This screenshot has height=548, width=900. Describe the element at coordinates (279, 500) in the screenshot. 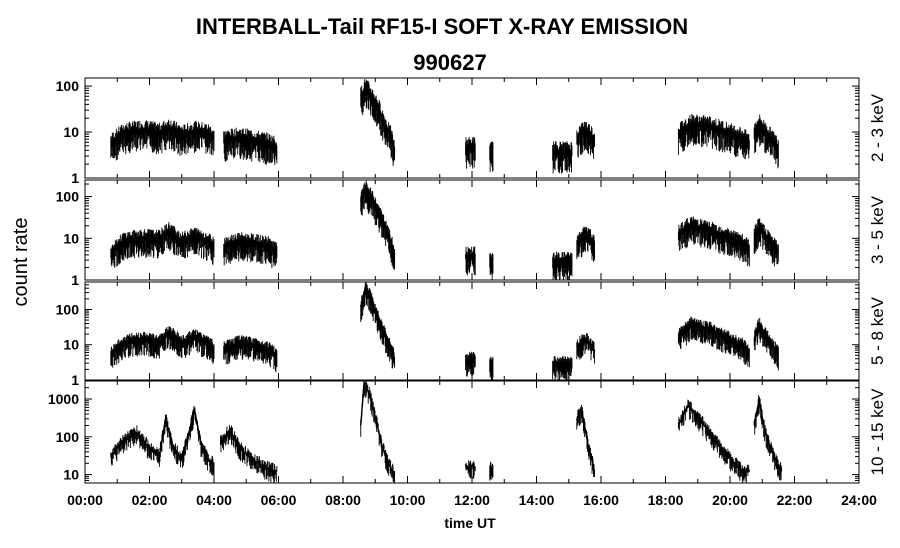

I see `x-tick-label: 06:00` at that location.